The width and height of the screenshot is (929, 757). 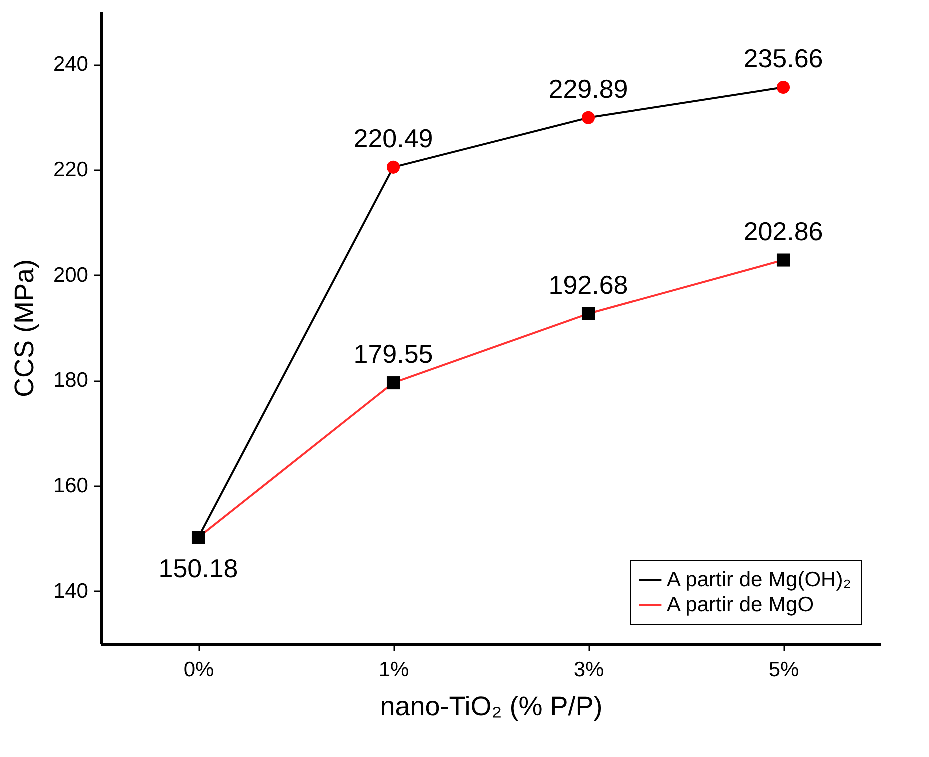 What do you see at coordinates (70, 275) in the screenshot?
I see `y-tick-label: 200` at bounding box center [70, 275].